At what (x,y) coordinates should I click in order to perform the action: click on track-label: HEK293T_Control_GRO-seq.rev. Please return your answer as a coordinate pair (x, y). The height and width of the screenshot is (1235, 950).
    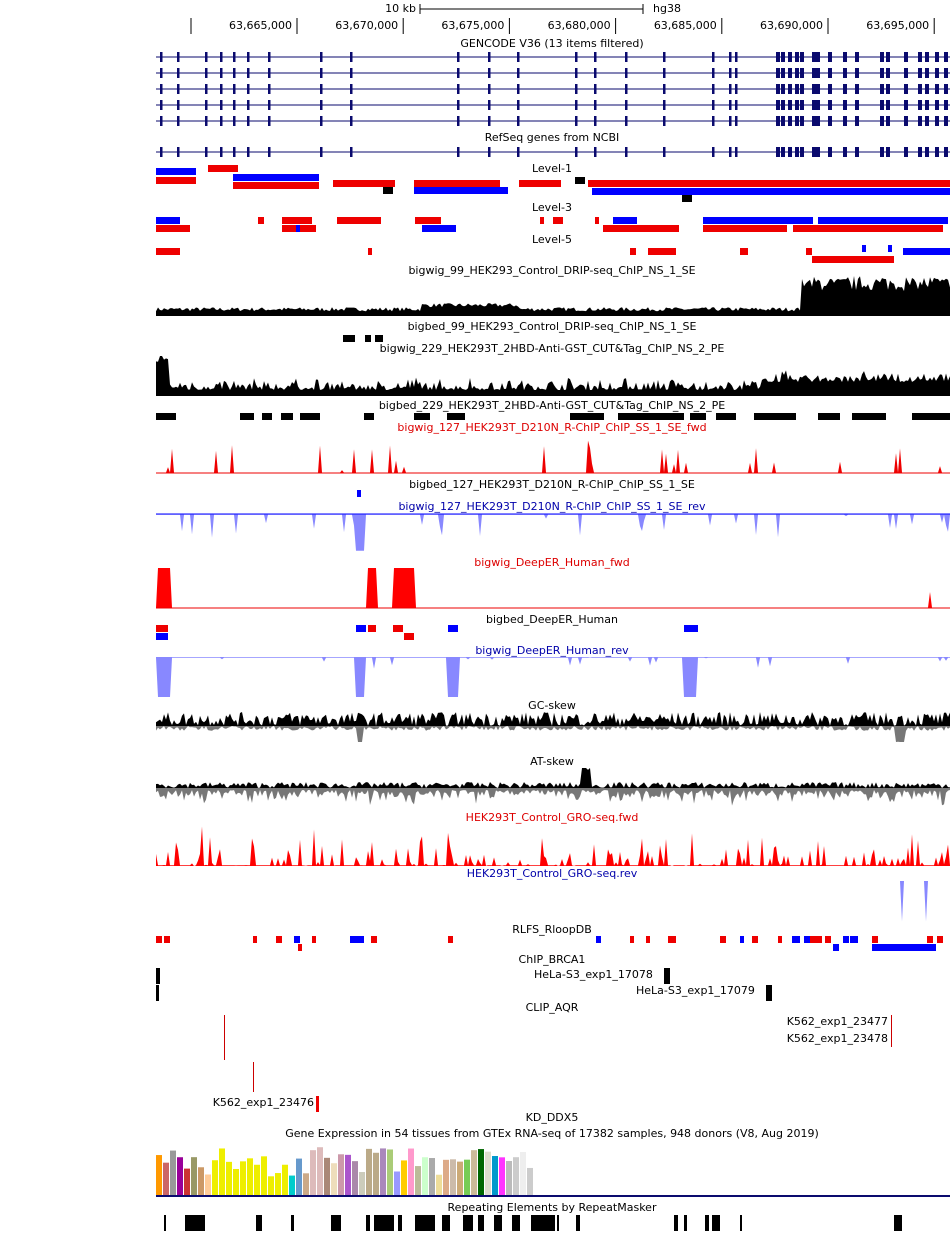
    Looking at the image, I should click on (552, 873).